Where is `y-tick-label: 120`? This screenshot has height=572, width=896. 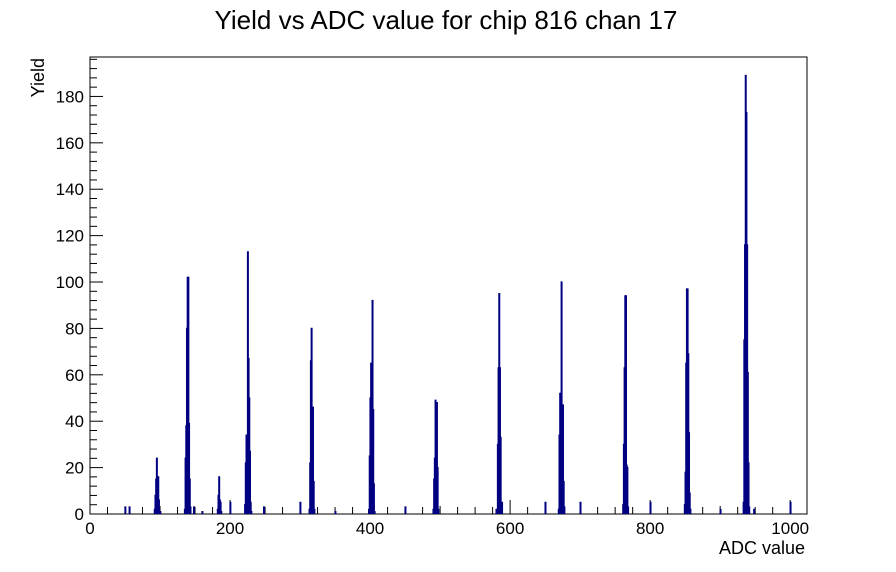 y-tick-label: 120 is located at coordinates (70, 236).